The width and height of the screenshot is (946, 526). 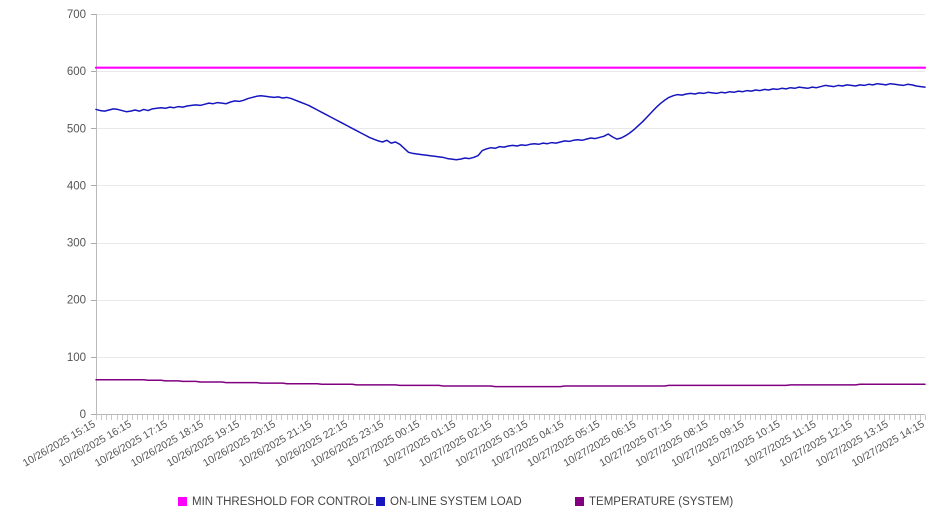 I want to click on y-tick-label: 300, so click(x=76, y=244).